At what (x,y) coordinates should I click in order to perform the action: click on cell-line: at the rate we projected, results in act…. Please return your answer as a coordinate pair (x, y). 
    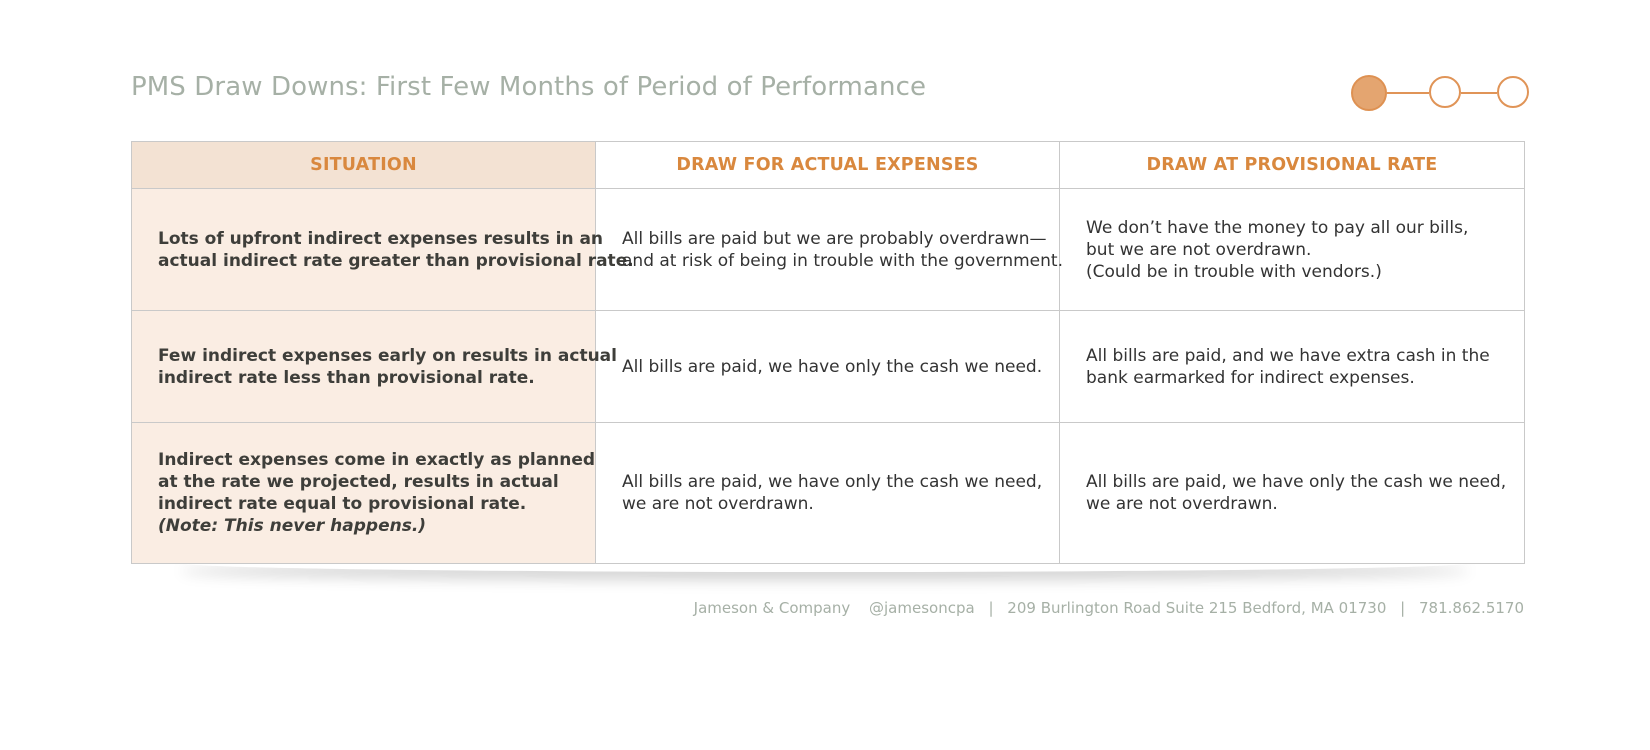
    Looking at the image, I should click on (358, 482).